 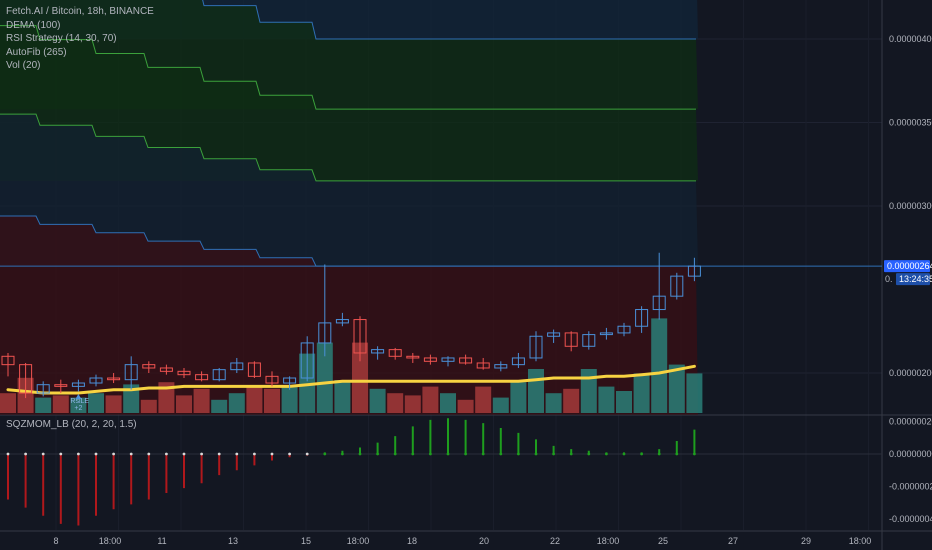 What do you see at coordinates (23, 65) in the screenshot?
I see `indicator-volume: Vol (20)` at bounding box center [23, 65].